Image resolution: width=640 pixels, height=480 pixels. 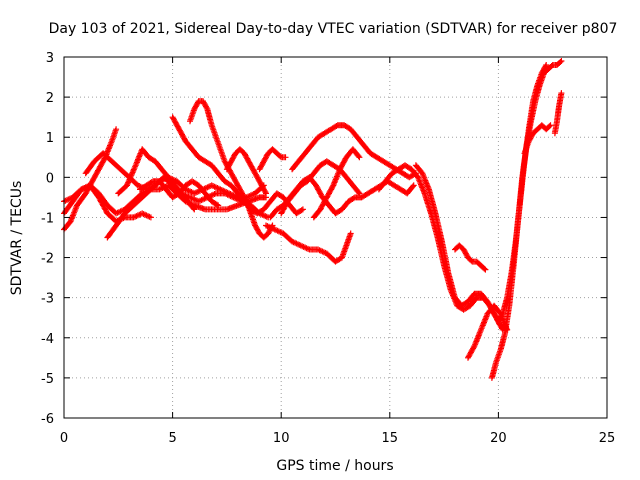 What do you see at coordinates (47, 339) in the screenshot?
I see `y-tick-label: -4` at bounding box center [47, 339].